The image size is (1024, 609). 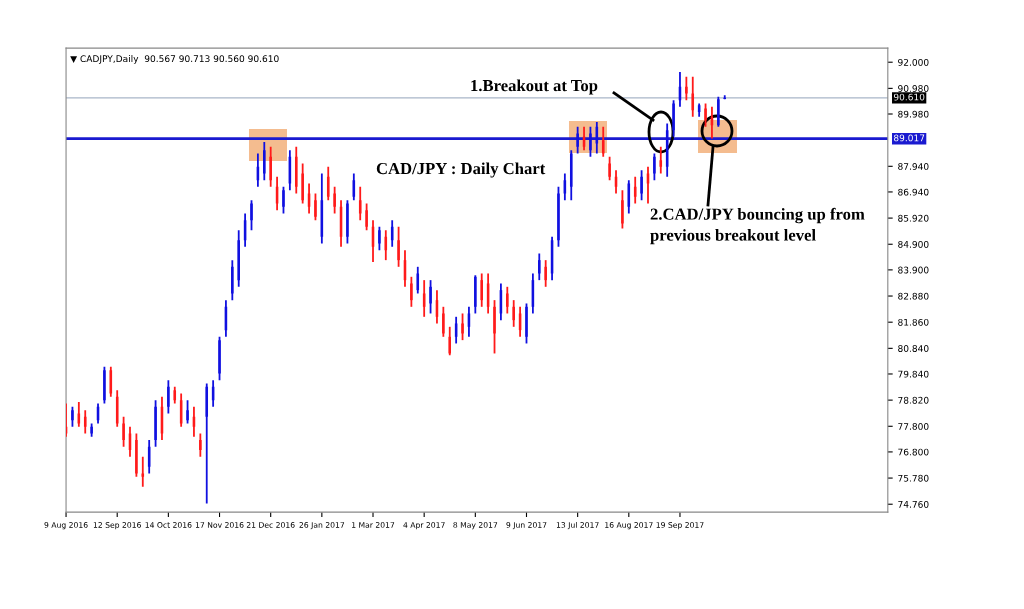 I want to click on y-tick-label: 90.980, so click(x=913, y=88).